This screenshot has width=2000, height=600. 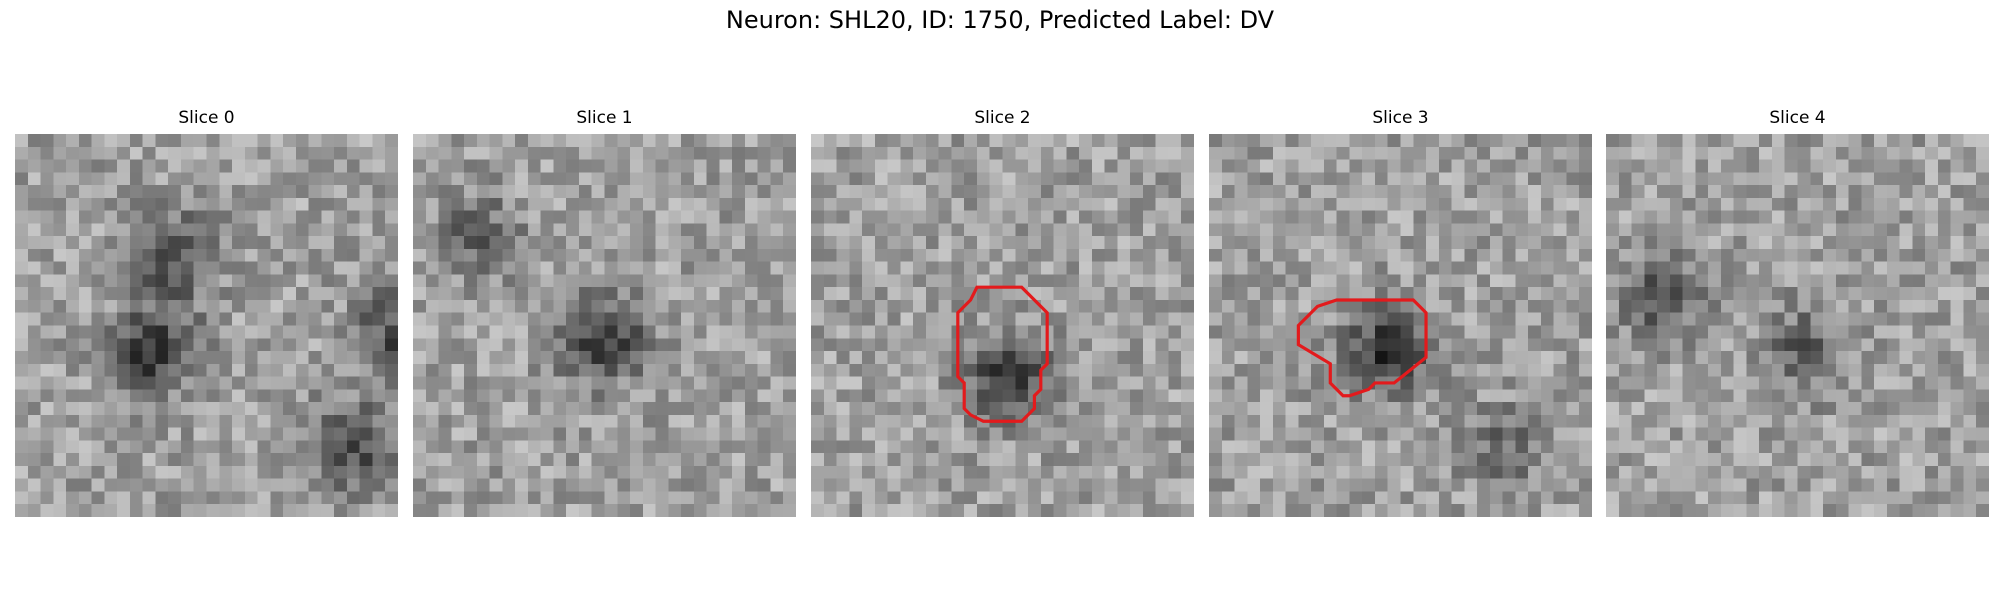 I want to click on slice-3-title: Slice 3, so click(x=1400, y=118).